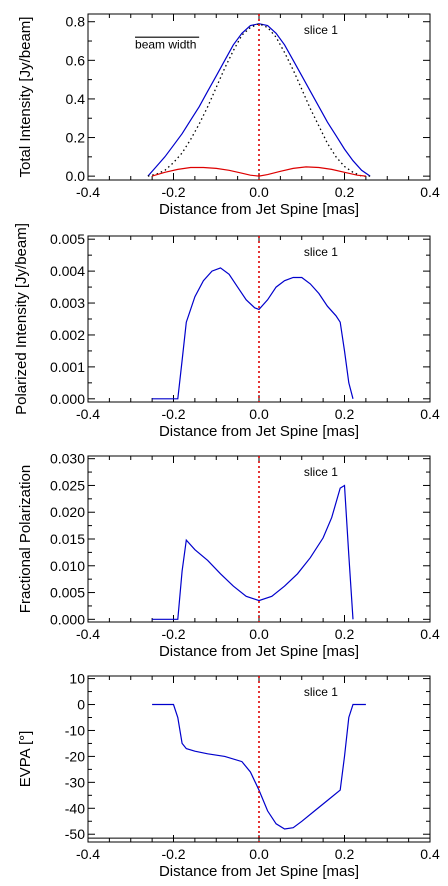 This screenshot has height=886, width=448. What do you see at coordinates (75, 756) in the screenshot?
I see `y-tick-label: -20` at bounding box center [75, 756].